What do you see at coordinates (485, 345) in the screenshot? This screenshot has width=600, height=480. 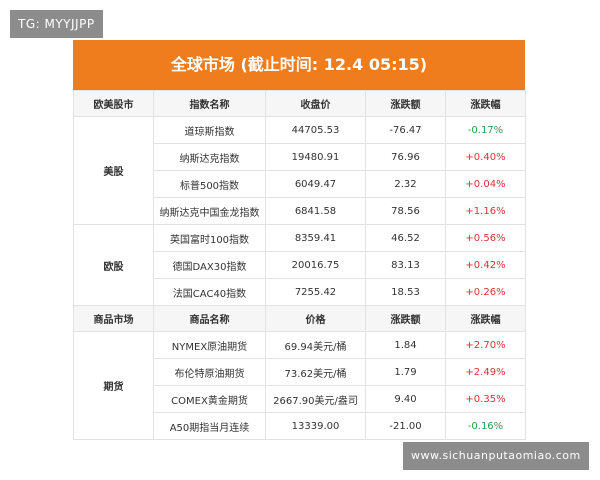 I see `cell: +2.70%` at bounding box center [485, 345].